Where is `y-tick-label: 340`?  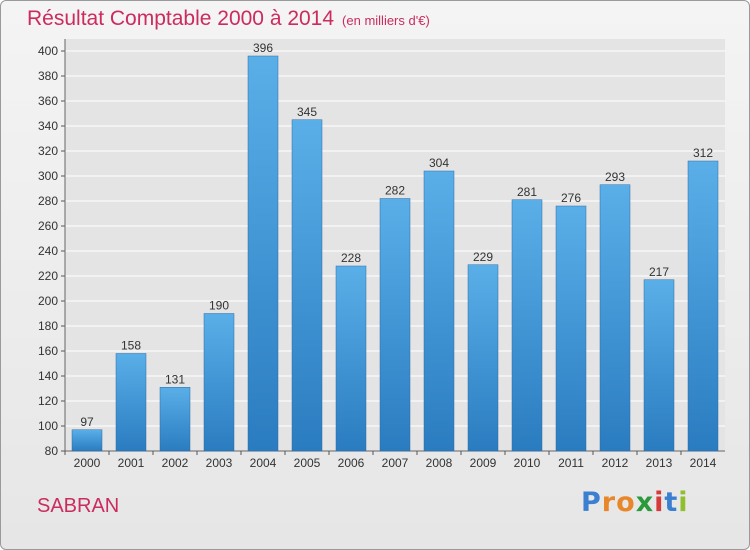
y-tick-label: 340 is located at coordinates (48, 126).